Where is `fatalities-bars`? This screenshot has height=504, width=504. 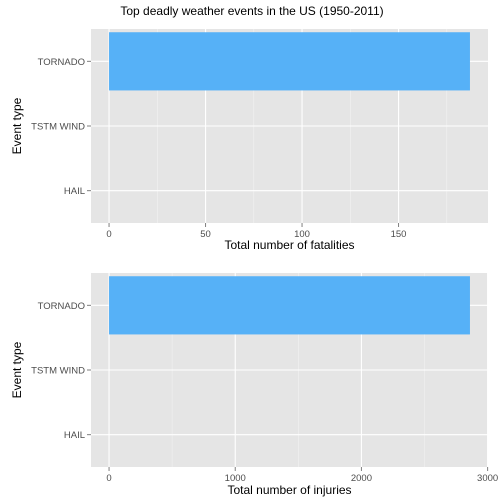 fatalities-bars is located at coordinates (289, 61).